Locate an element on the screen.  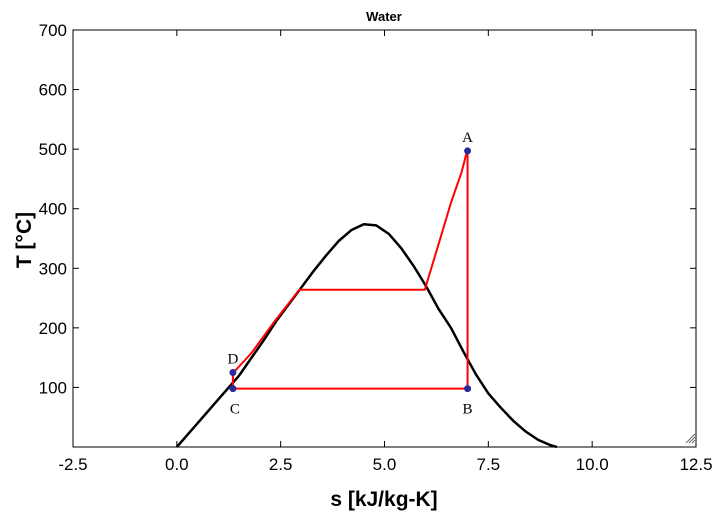
x-tick-label: 12.5 is located at coordinates (695, 464).